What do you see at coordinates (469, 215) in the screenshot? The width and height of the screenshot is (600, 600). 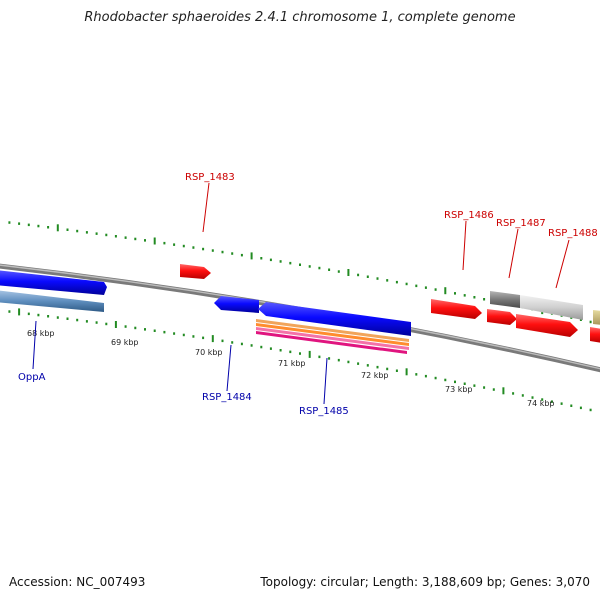 I see `gene-label-rsp-1486: RSP_1486` at bounding box center [469, 215].